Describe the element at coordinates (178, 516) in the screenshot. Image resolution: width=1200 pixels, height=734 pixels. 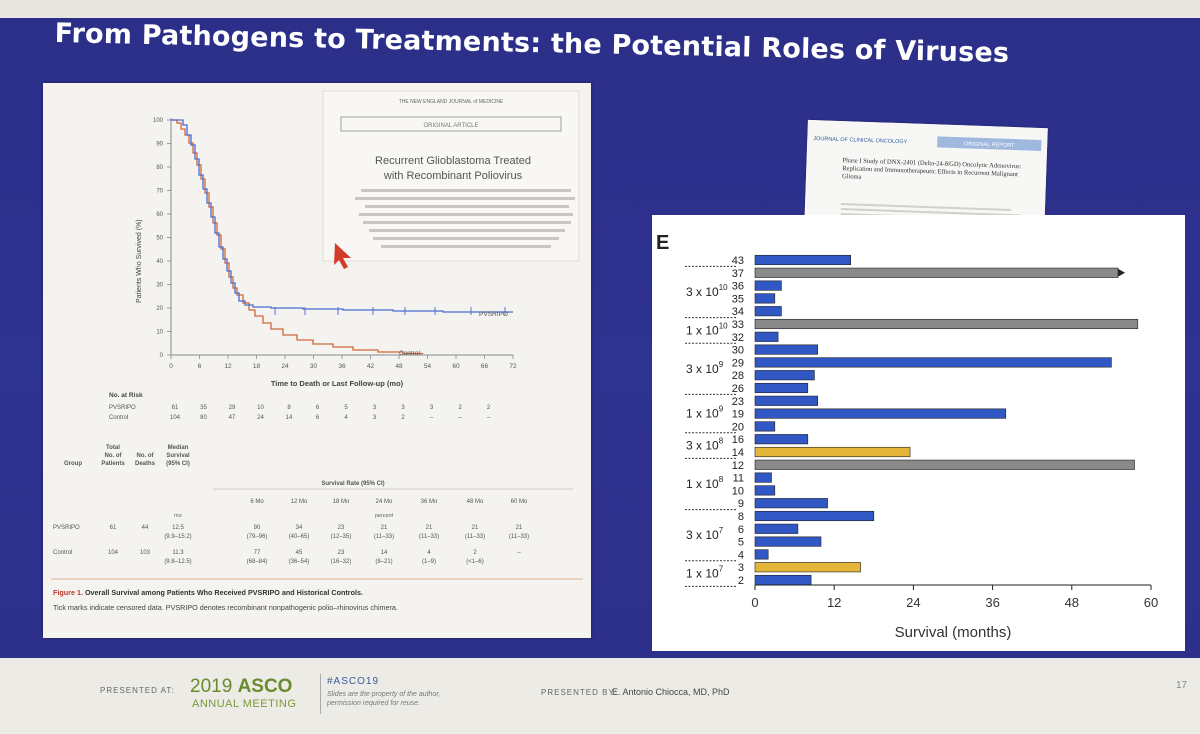
I see `unit-mo: mo` at that location.